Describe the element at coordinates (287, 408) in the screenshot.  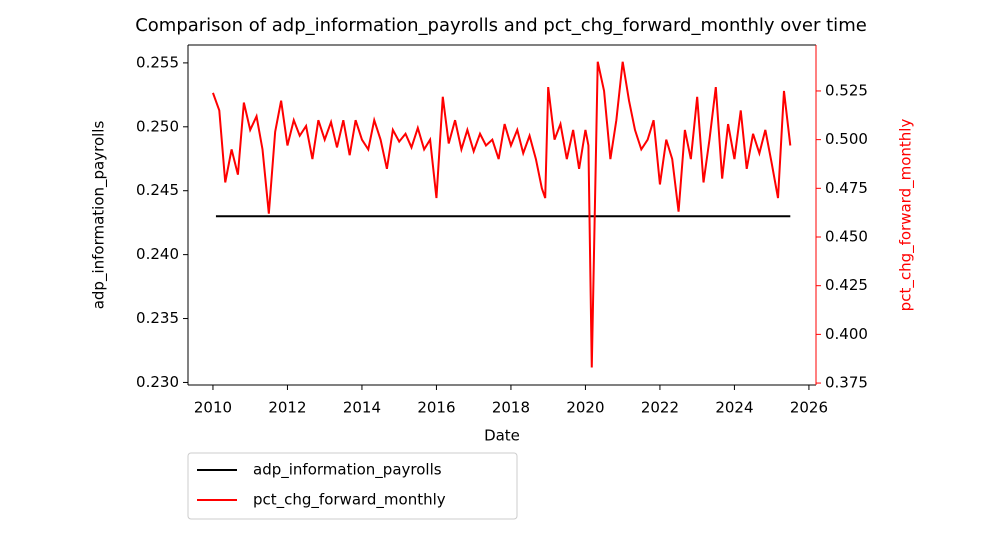
I see `x-tick-label: 2012` at that location.